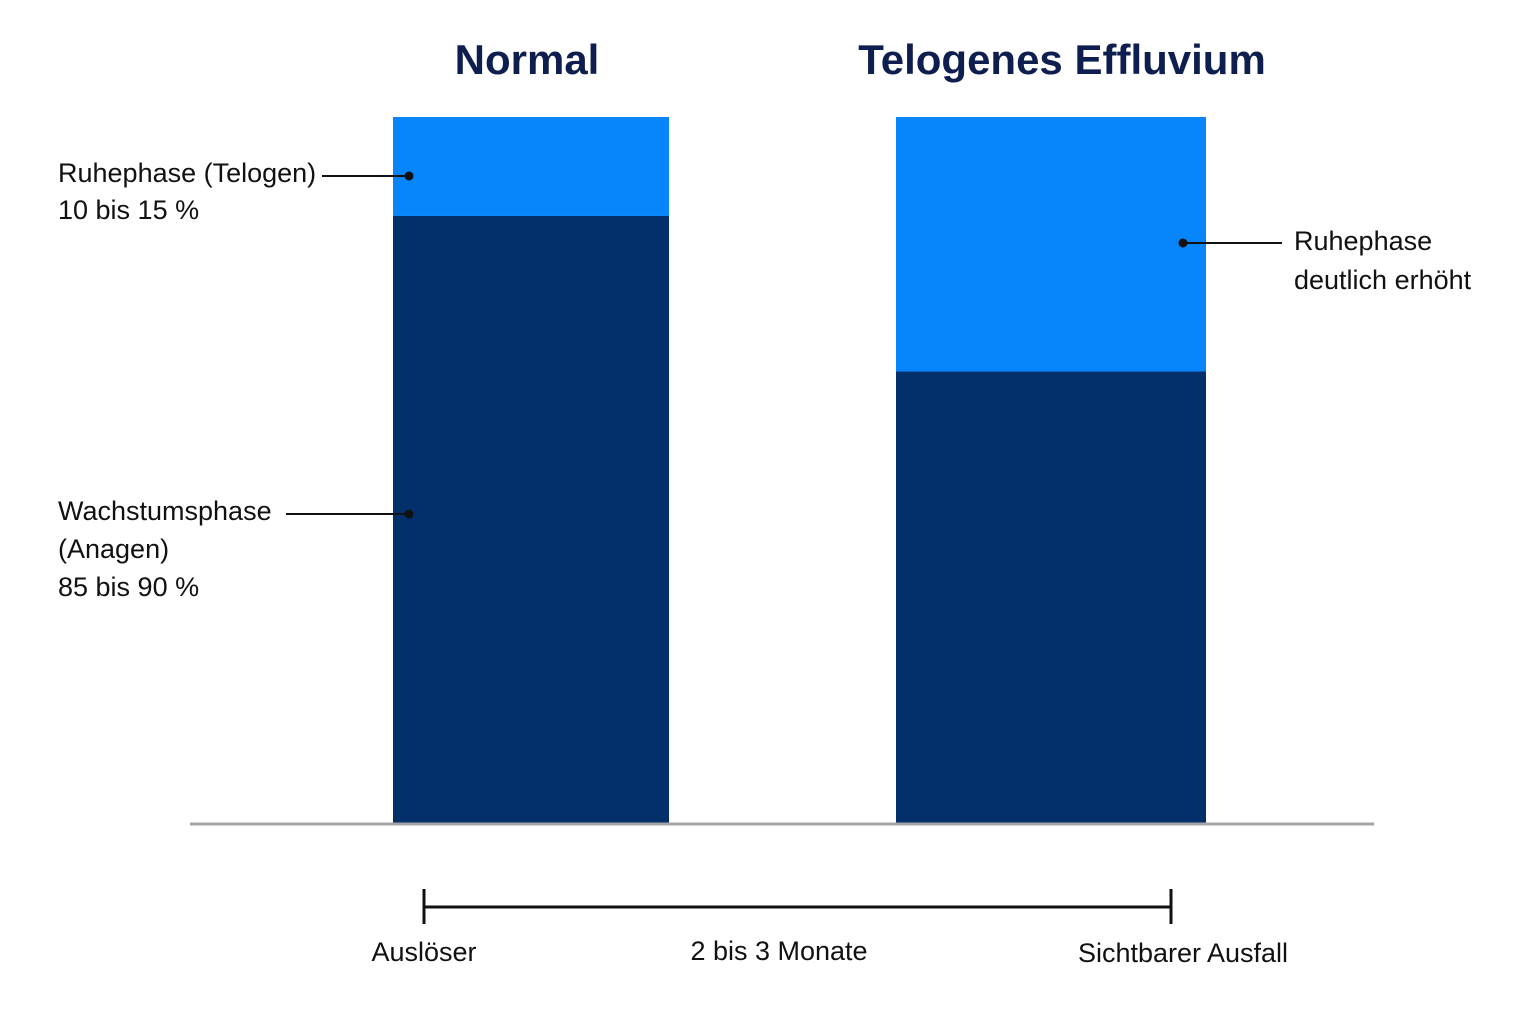  I want to click on annotation-effluvium-telogen-line2: deutlich erhöht, so click(1383, 280).